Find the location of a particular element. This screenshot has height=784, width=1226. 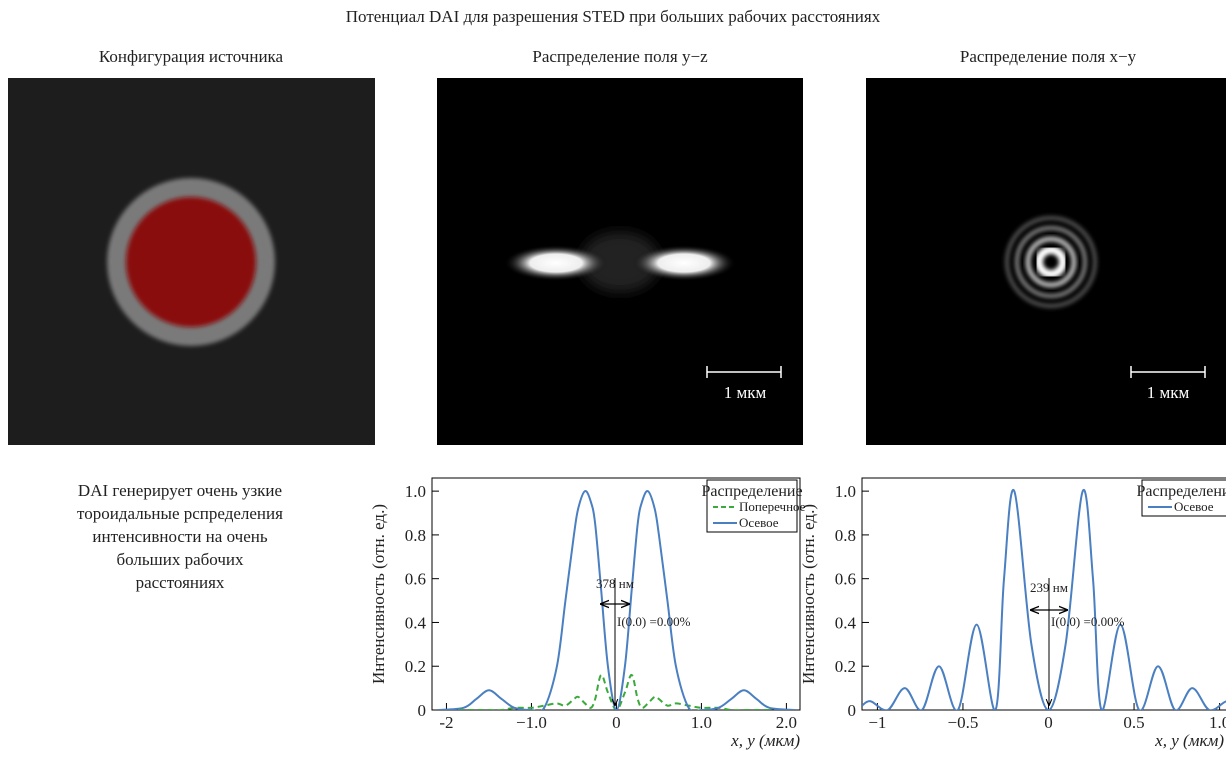

x-tick-label: -2 is located at coordinates (446, 722).